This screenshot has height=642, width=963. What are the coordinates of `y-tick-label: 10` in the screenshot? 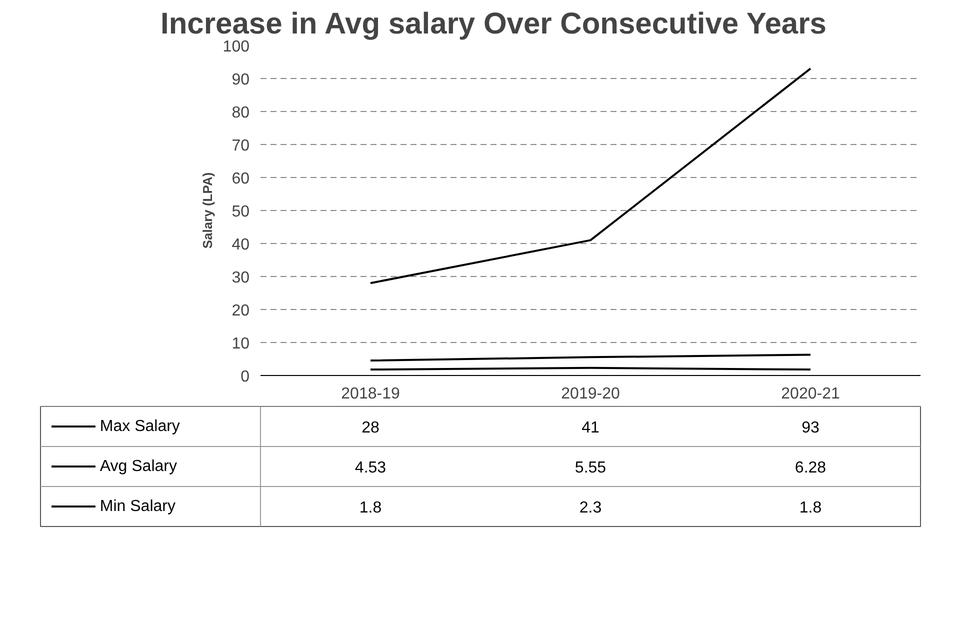 It's located at (241, 344).